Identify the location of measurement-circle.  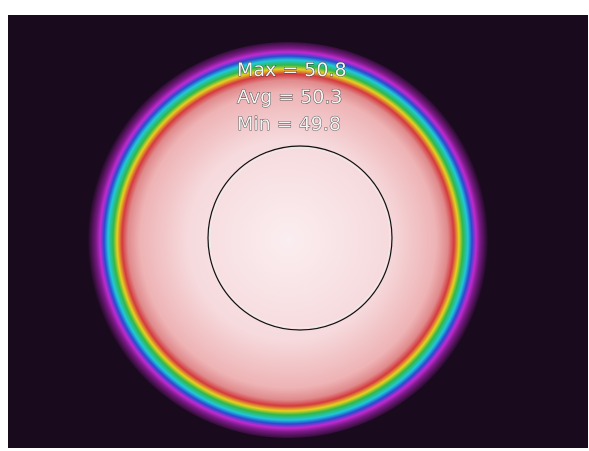
(300, 238).